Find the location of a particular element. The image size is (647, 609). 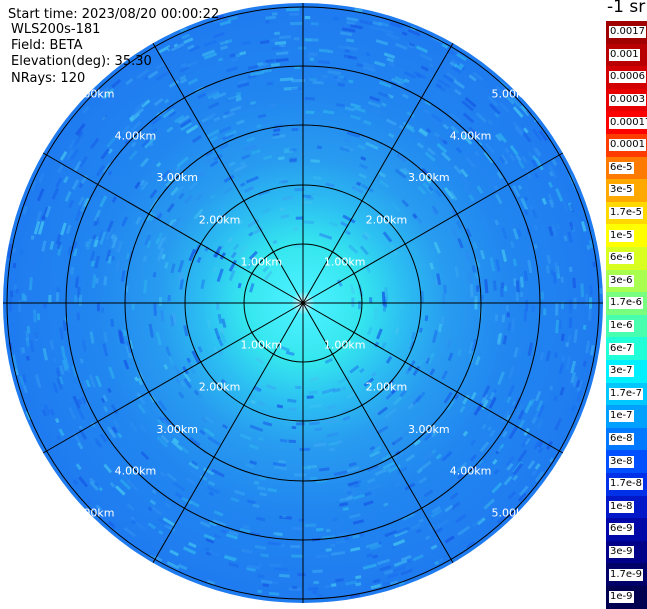

colorbar-label: 1.7e-5 is located at coordinates (626, 213).